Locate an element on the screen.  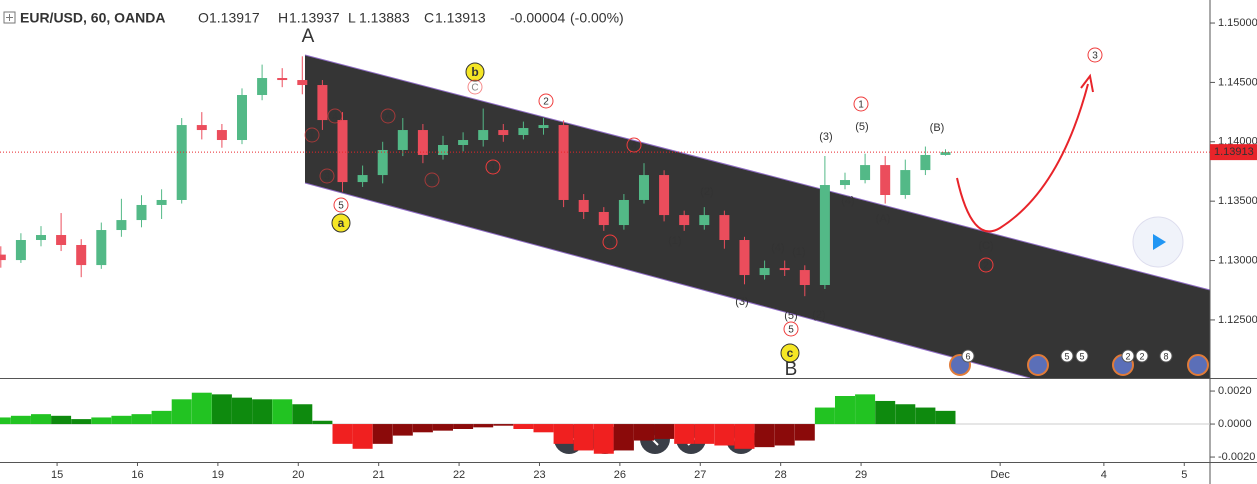
x-tick-label: 16 is located at coordinates (137, 475).